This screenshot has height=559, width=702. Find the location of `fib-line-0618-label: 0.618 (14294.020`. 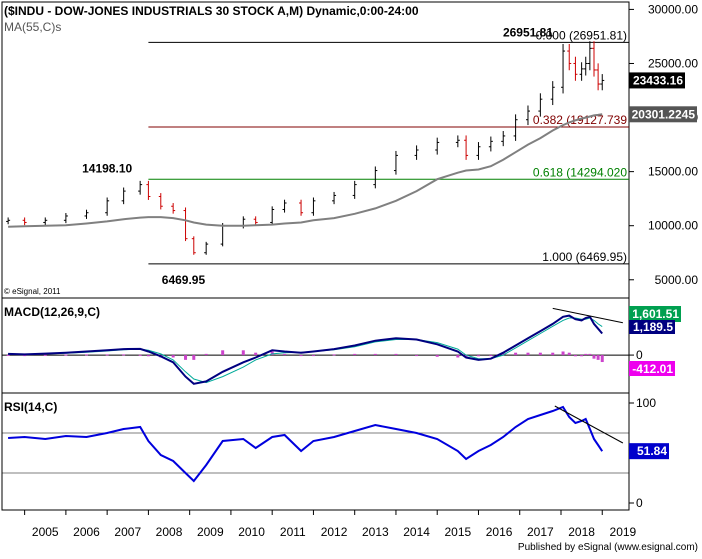

fib-line-0618-label: 0.618 (14294.020 is located at coordinates (580, 172).